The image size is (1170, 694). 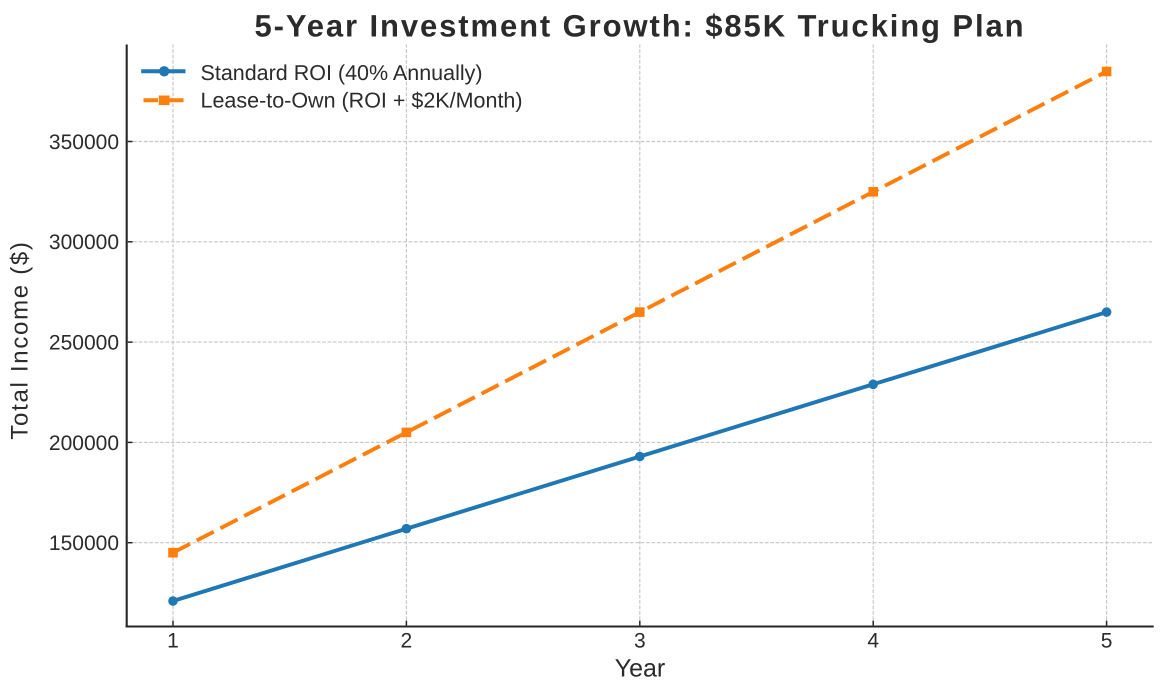 What do you see at coordinates (640, 641) in the screenshot?
I see `svg-text: 3` at bounding box center [640, 641].